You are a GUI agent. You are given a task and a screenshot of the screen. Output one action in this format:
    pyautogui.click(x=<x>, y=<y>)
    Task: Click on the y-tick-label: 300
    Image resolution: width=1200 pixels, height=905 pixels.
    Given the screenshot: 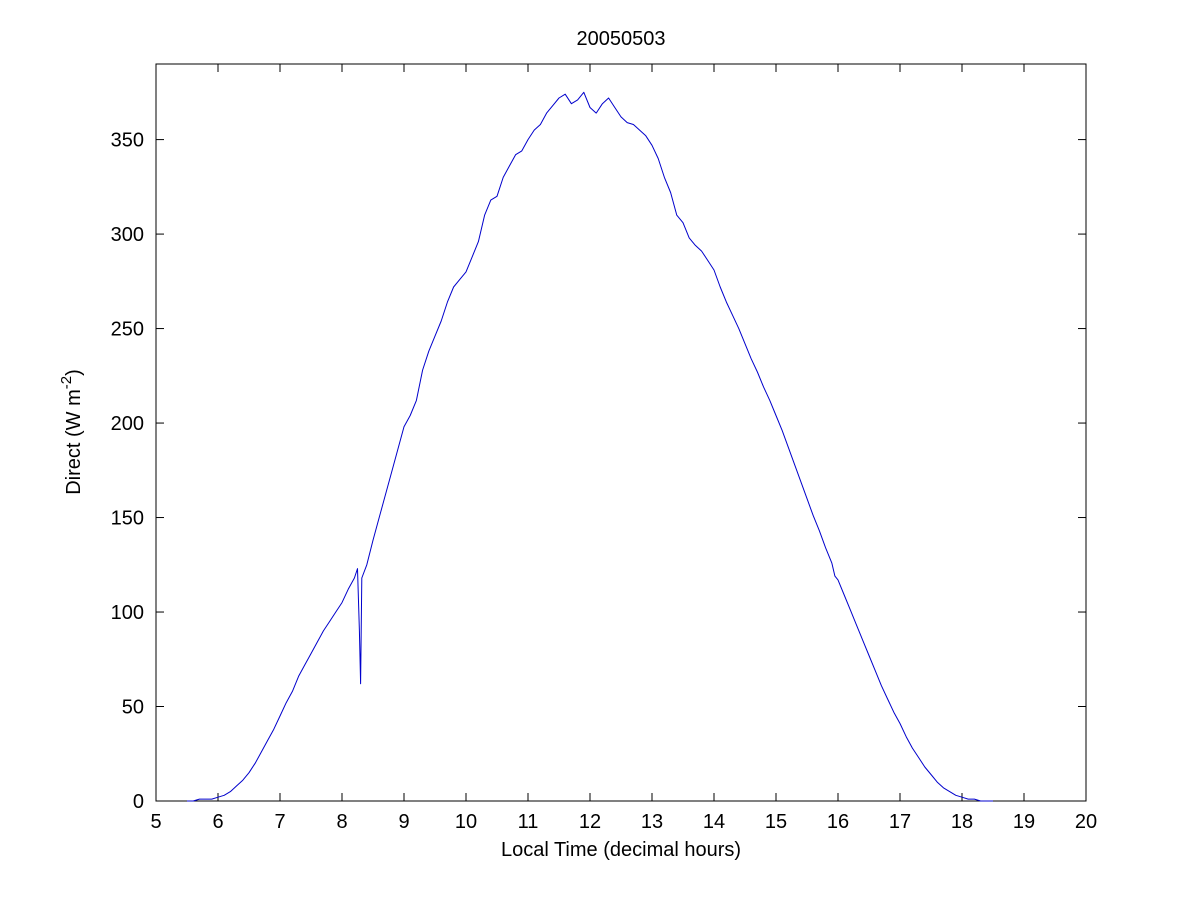 What is the action you would take?
    pyautogui.click(x=127, y=235)
    